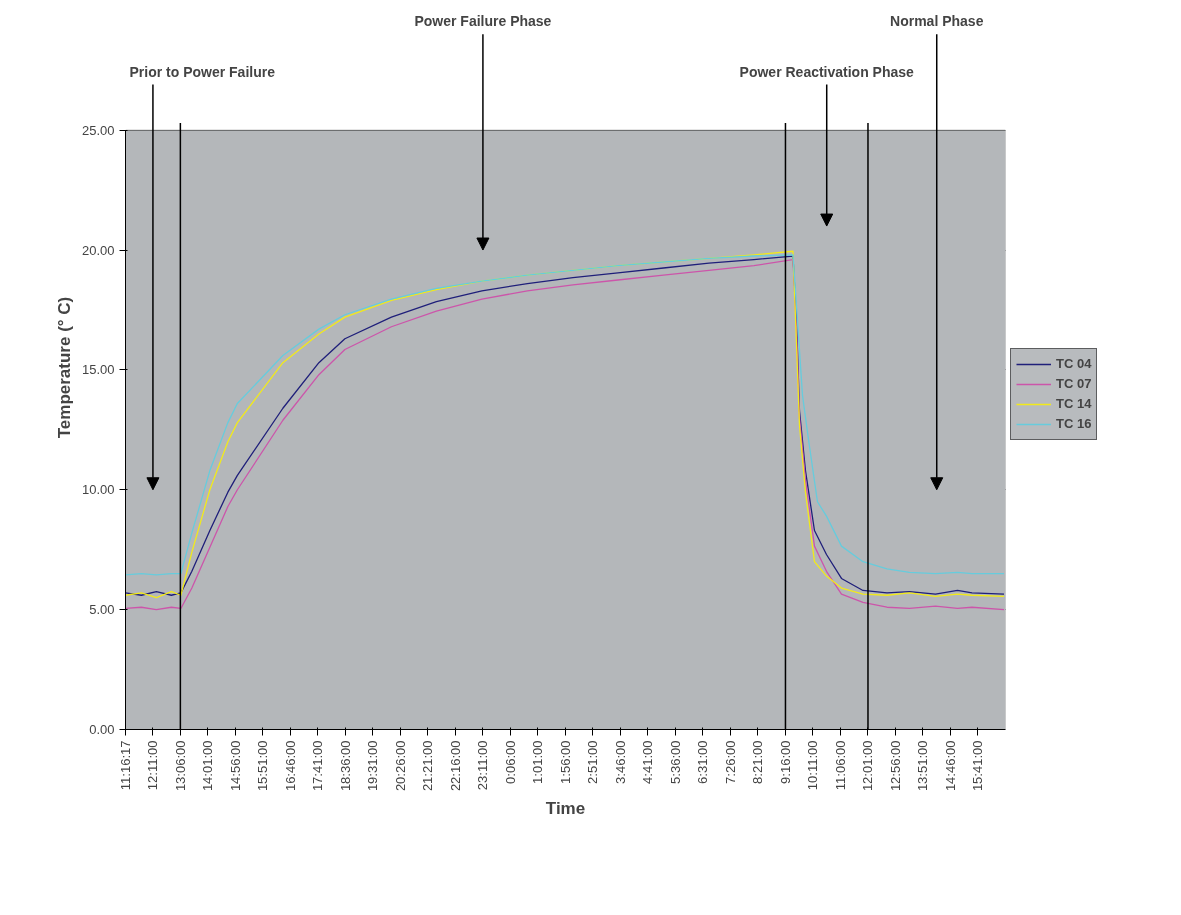  Describe the element at coordinates (593, 762) in the screenshot. I see `x-tick-label: 2:51:00` at that location.